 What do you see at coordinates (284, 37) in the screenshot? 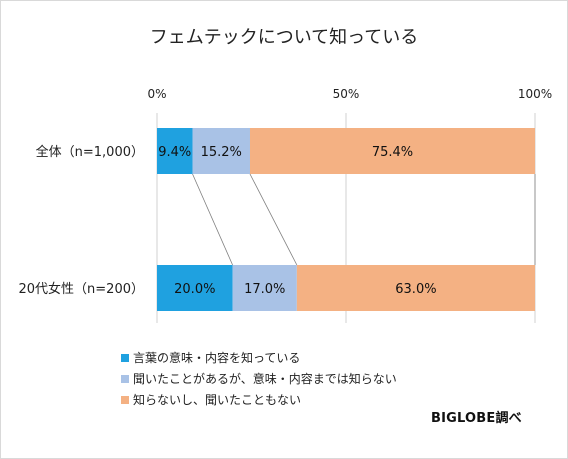
I see `chart-title: フェムテックについて知っている` at bounding box center [284, 37].